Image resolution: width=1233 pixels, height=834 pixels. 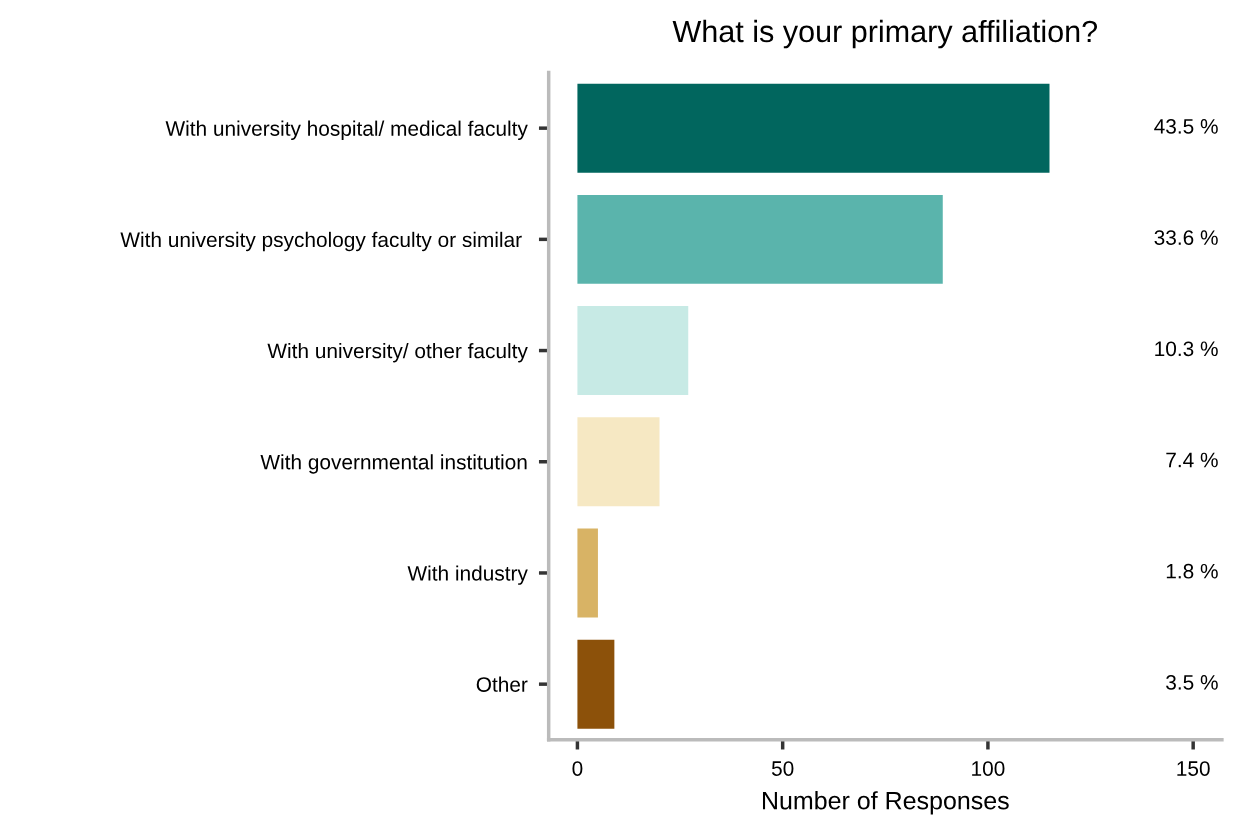 What do you see at coordinates (321, 241) in the screenshot?
I see `y-tick-label: With university psychology faculty or similar` at bounding box center [321, 241].